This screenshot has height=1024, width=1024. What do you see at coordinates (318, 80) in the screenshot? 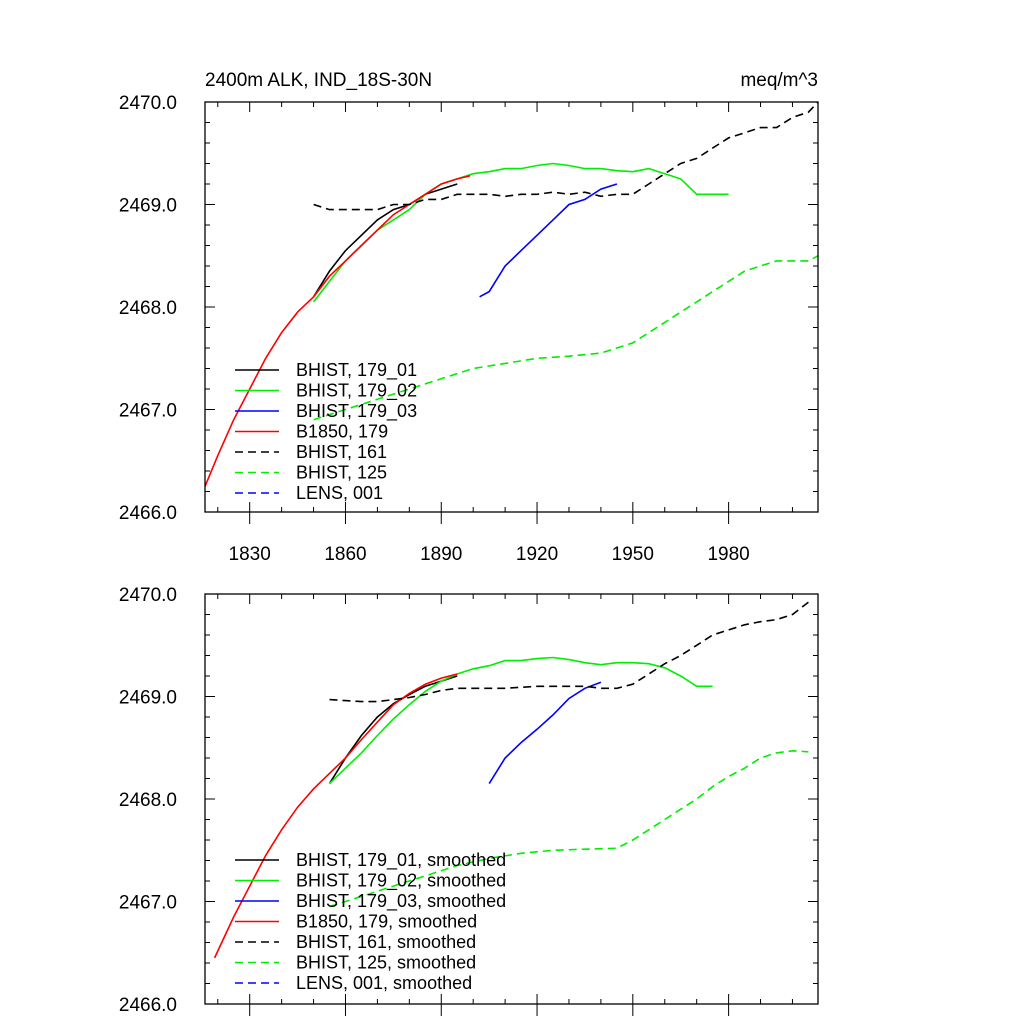
I see `top-chart-title: 2400m ALK, IND_18S-30N` at bounding box center [318, 80].